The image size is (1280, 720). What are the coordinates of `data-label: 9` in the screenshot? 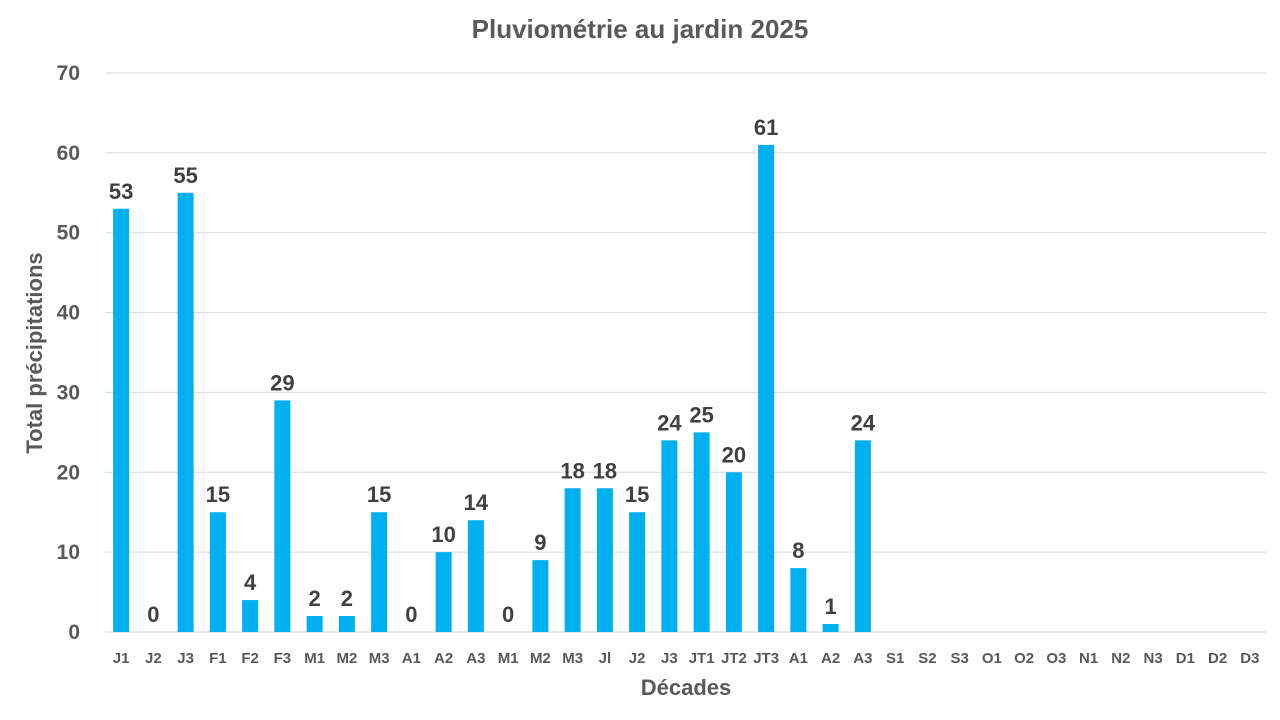 It's located at (540, 542).